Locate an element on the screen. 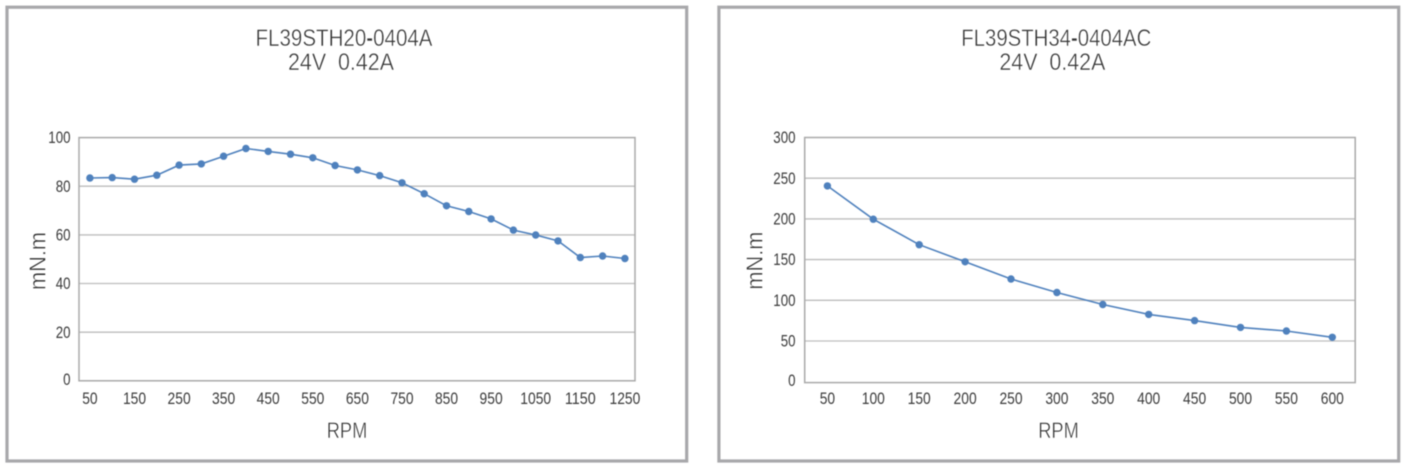 The height and width of the screenshot is (471, 1407). svg-text: 1050 is located at coordinates (535, 399).